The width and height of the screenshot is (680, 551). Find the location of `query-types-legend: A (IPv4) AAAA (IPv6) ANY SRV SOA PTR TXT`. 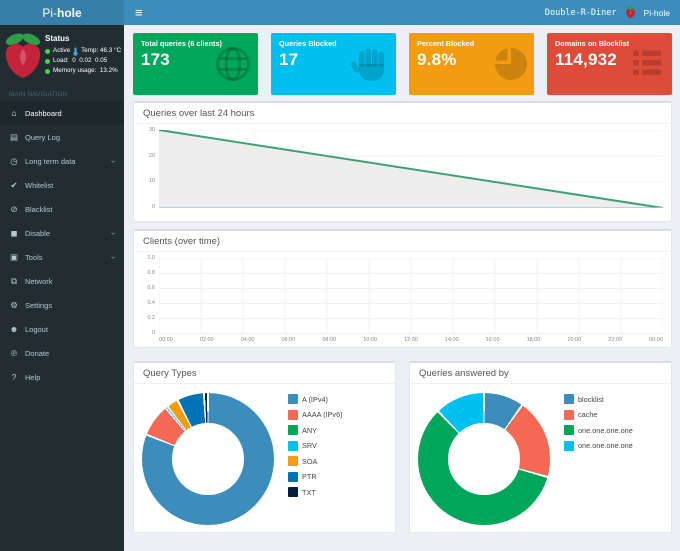

query-types-legend: A (IPv4) AAAA (IPv6) ANY SRV SOA PTR TXT is located at coordinates (315, 448).